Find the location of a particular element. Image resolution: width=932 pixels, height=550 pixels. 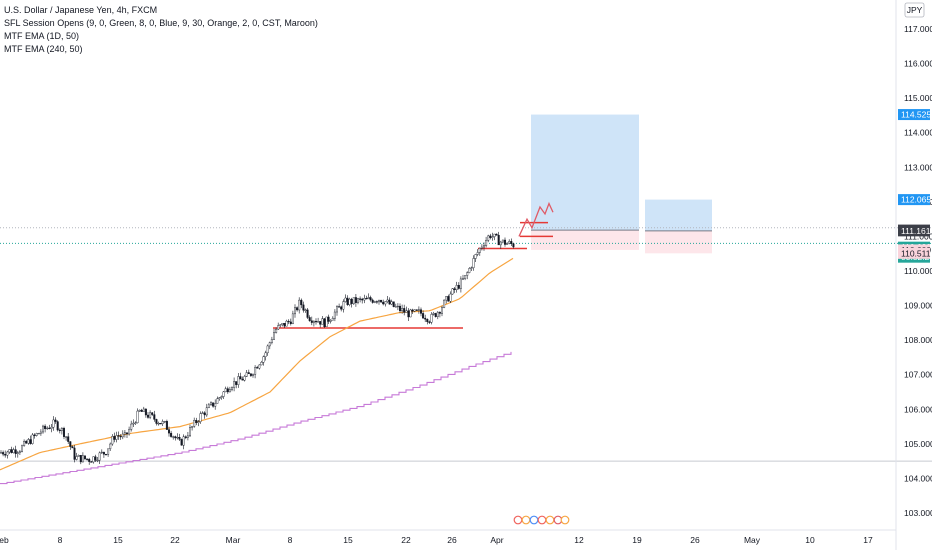

currency-badge: JPY is located at coordinates (914, 10).